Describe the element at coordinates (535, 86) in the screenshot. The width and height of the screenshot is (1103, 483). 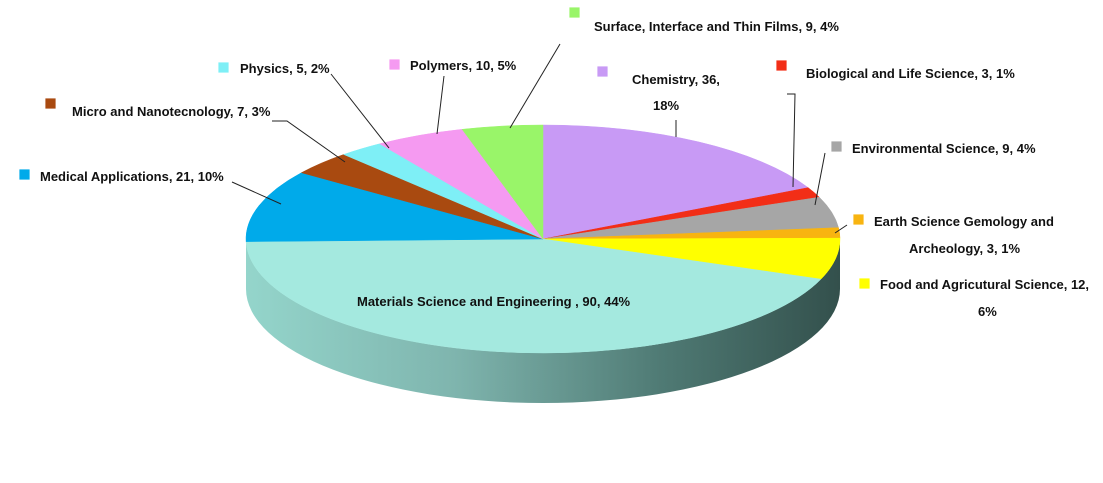
I see `leader-line-surface-interface-and-thin-films` at that location.